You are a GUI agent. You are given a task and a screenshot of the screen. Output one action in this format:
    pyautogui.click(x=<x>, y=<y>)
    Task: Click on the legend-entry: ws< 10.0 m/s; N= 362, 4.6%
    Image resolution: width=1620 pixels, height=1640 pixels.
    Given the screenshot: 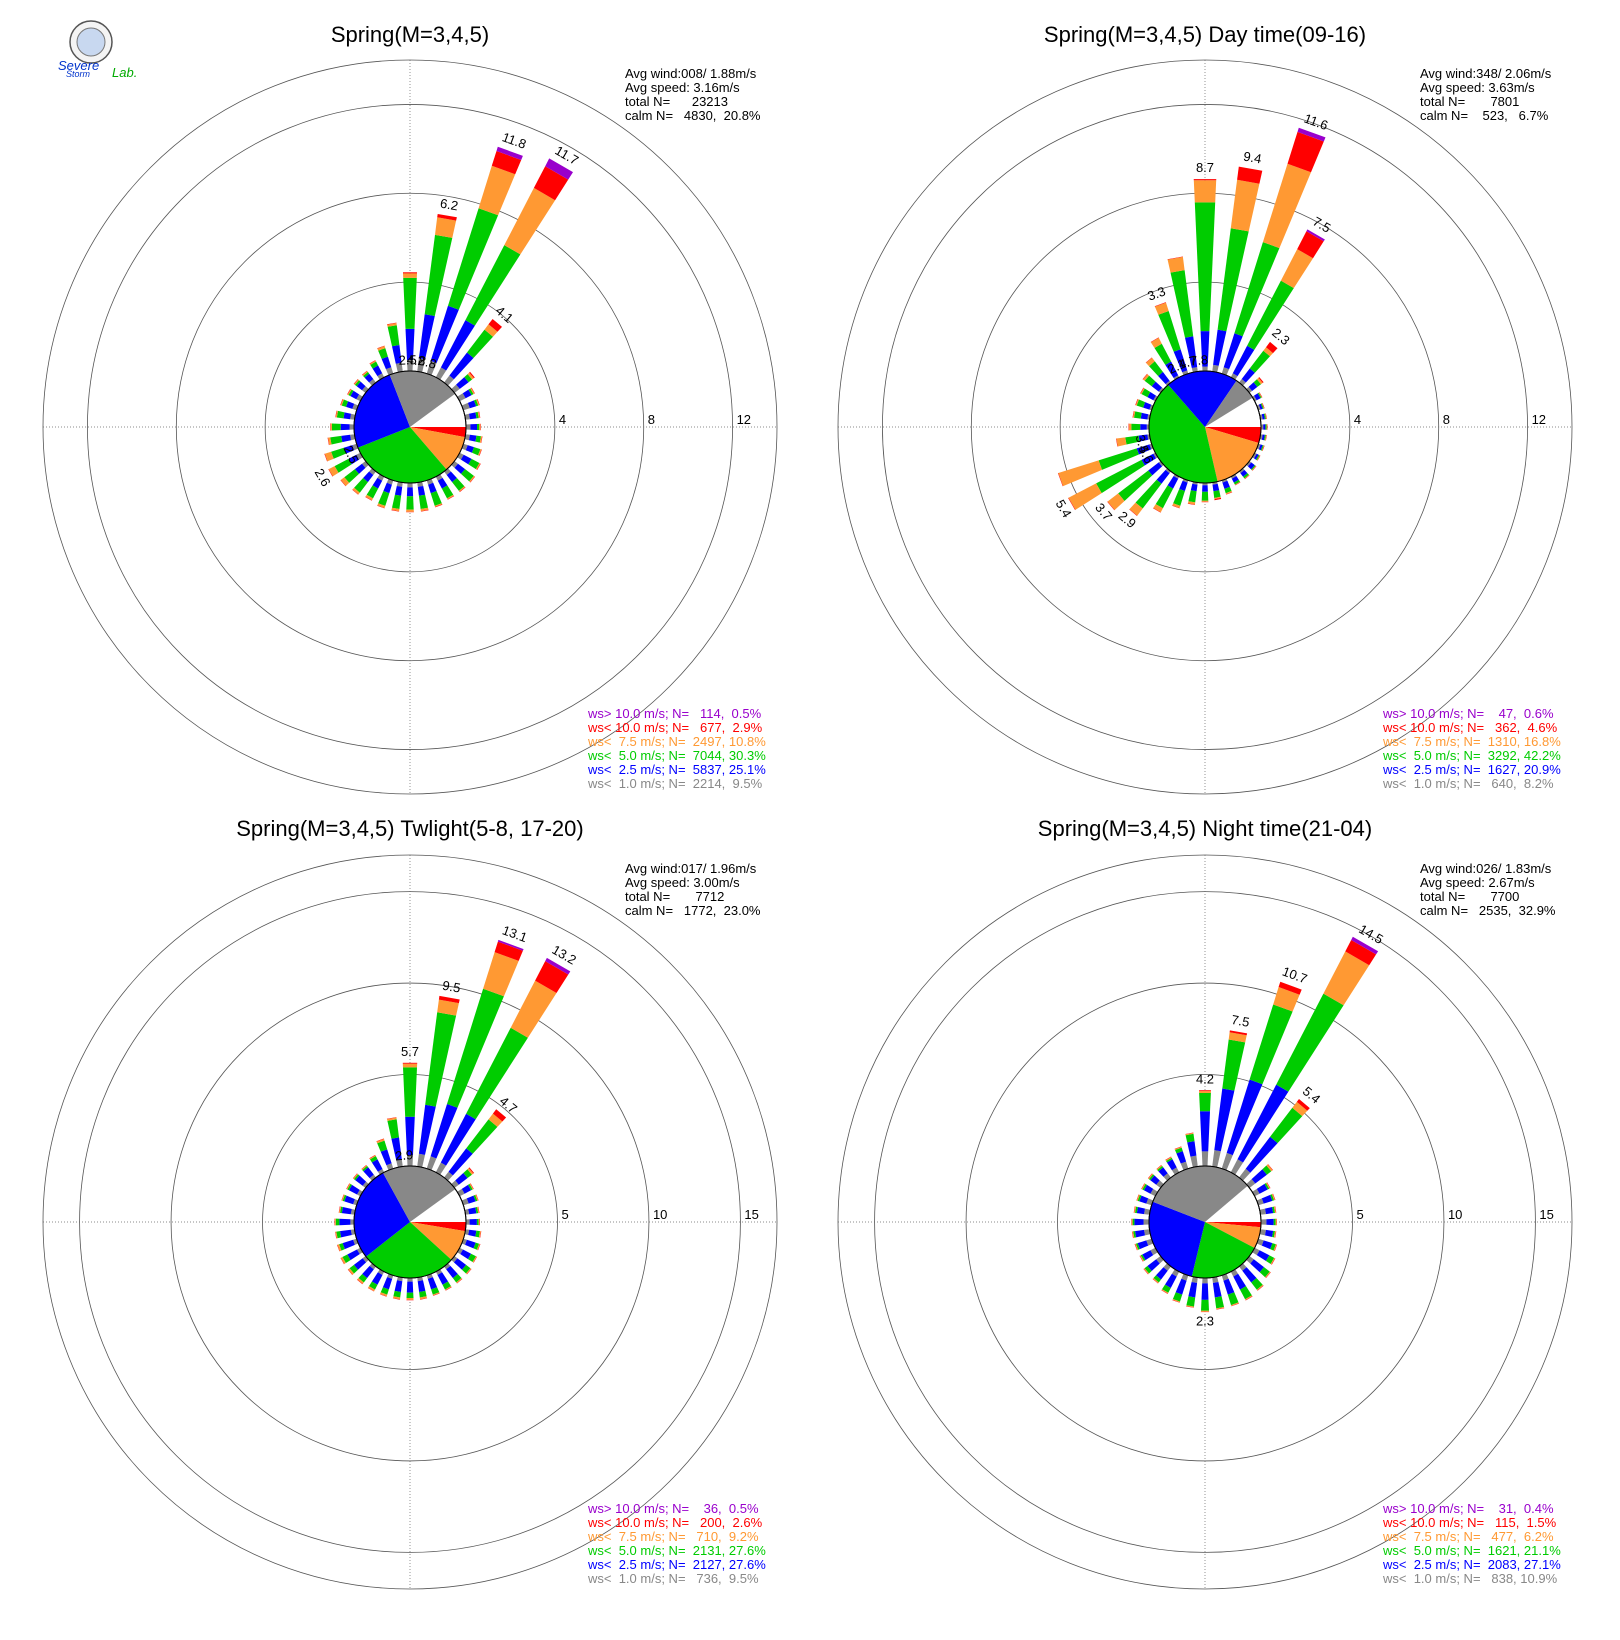 What is the action you would take?
    pyautogui.click(x=1470, y=727)
    